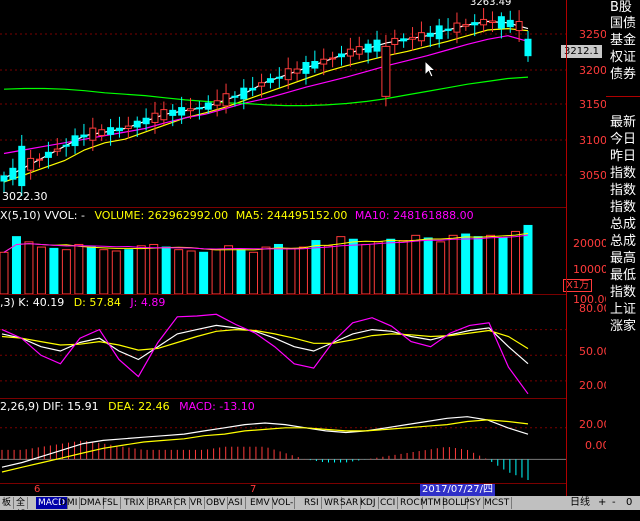 The image size is (640, 521). What do you see at coordinates (332, 503) in the screenshot?
I see `indicator-tab-wr: WR` at bounding box center [332, 503].